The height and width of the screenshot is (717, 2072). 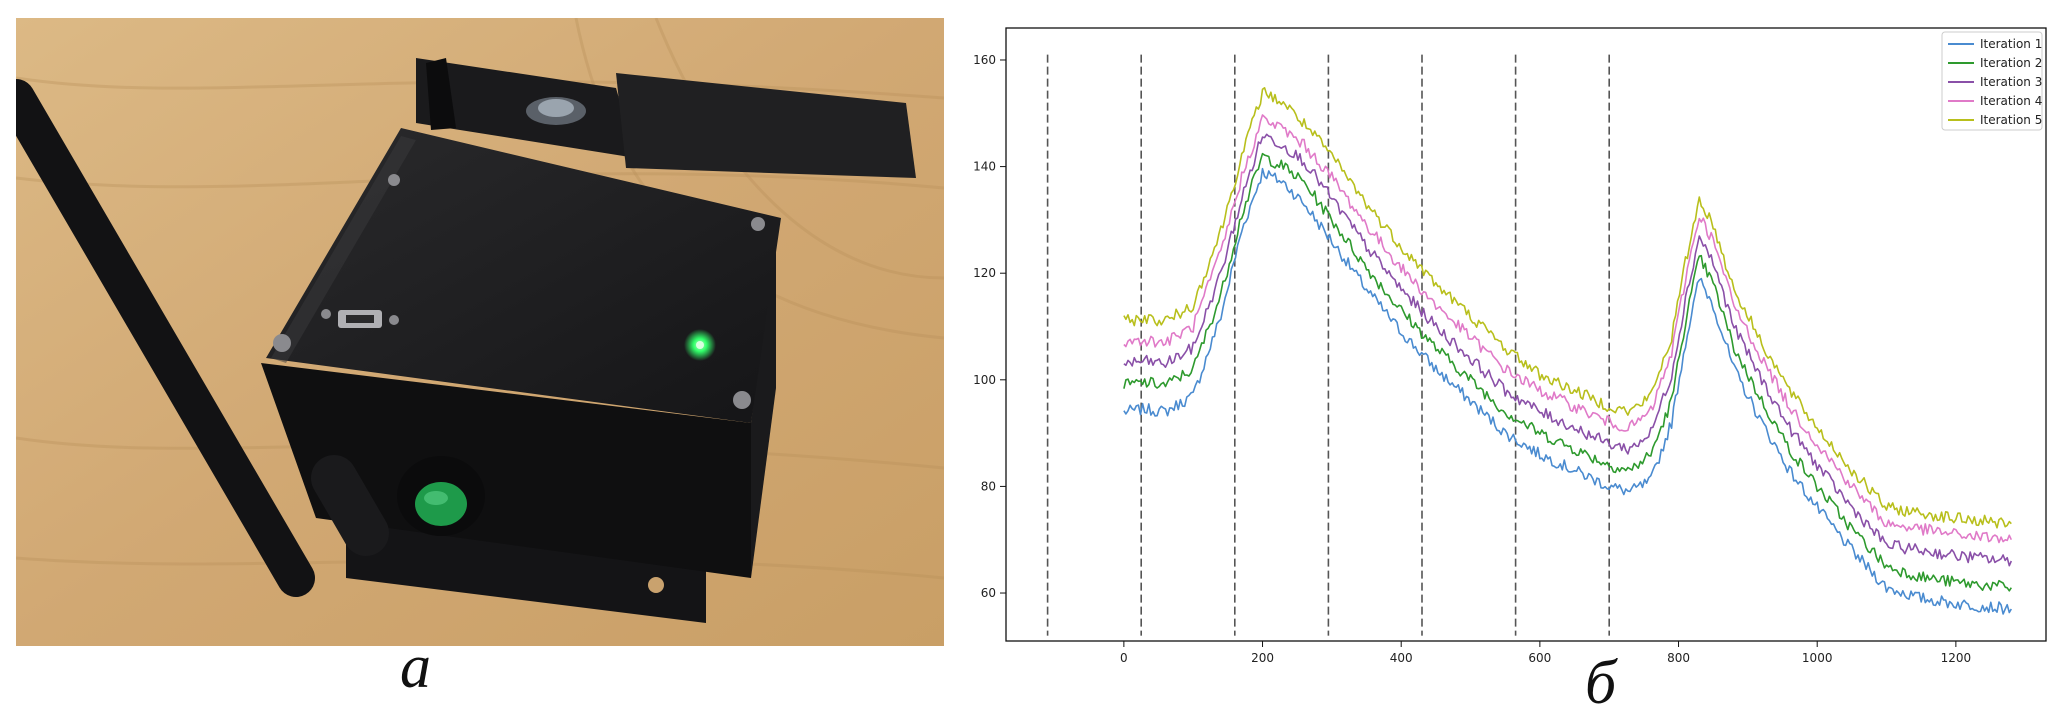 What do you see at coordinates (165, 338) in the screenshot?
I see `antenna-icon` at bounding box center [165, 338].